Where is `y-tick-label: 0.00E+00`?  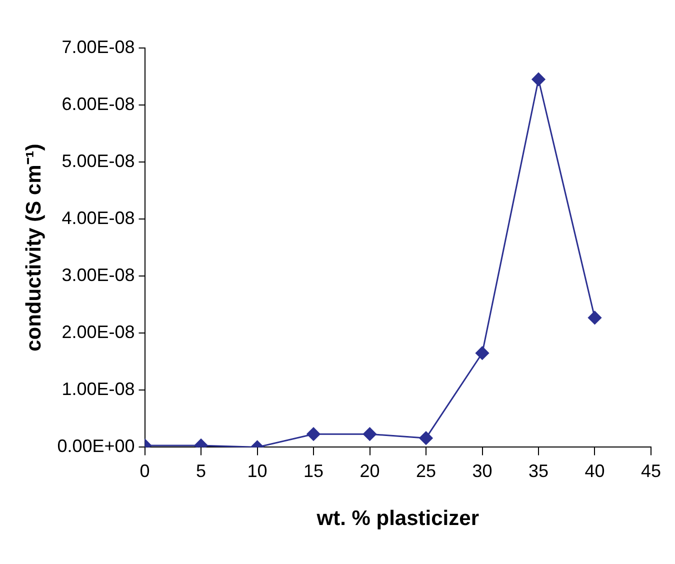 y-tick-label: 0.00E+00 is located at coordinates (96, 446).